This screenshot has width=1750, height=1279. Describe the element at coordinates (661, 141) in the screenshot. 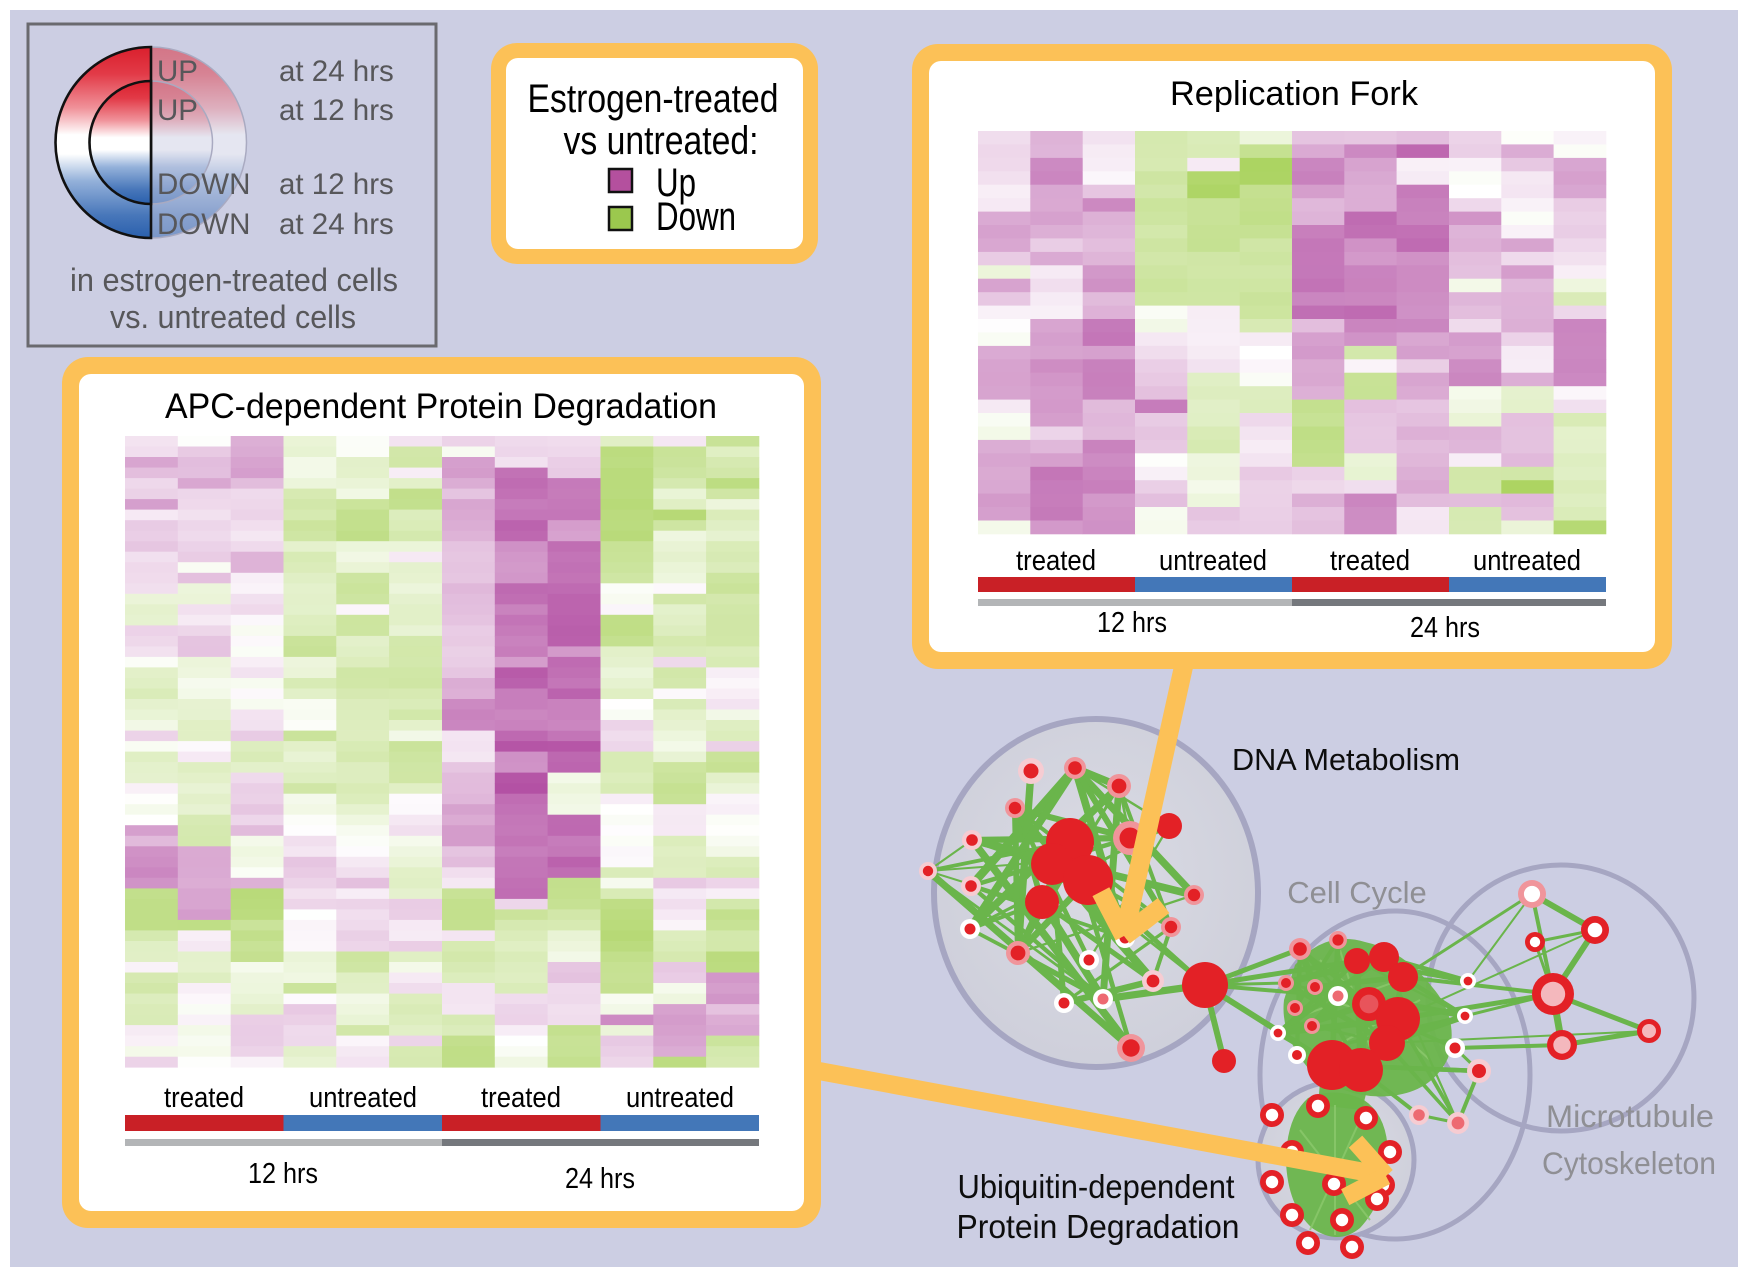

I see `svg-text: vs untreated:` at that location.